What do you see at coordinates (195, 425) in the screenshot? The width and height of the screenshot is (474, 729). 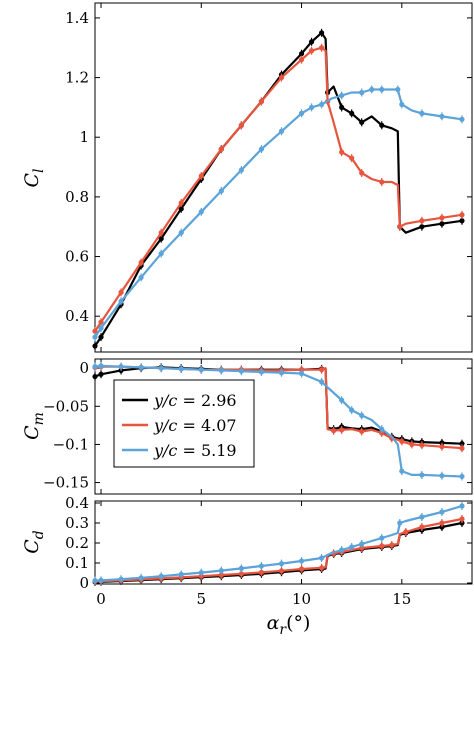 I see `legend-label: y/c = 4.07` at bounding box center [195, 425].